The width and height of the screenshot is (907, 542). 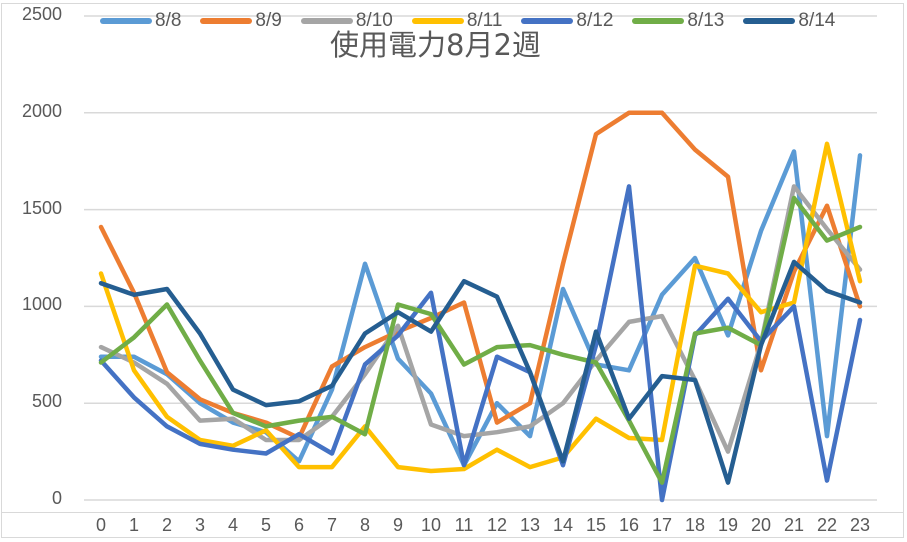 What do you see at coordinates (817, 20) in the screenshot?
I see `legend-label: 8/14` at bounding box center [817, 20].